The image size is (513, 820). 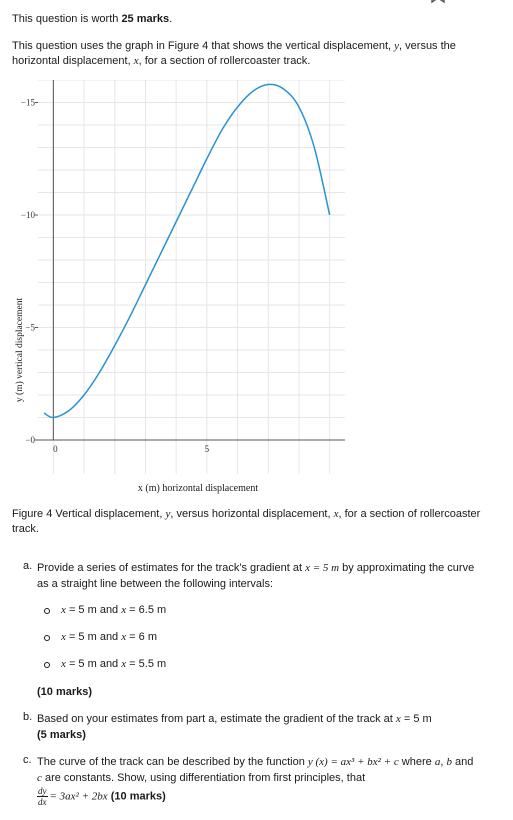 I want to click on y-tick-label: −0, so click(x=30, y=440).